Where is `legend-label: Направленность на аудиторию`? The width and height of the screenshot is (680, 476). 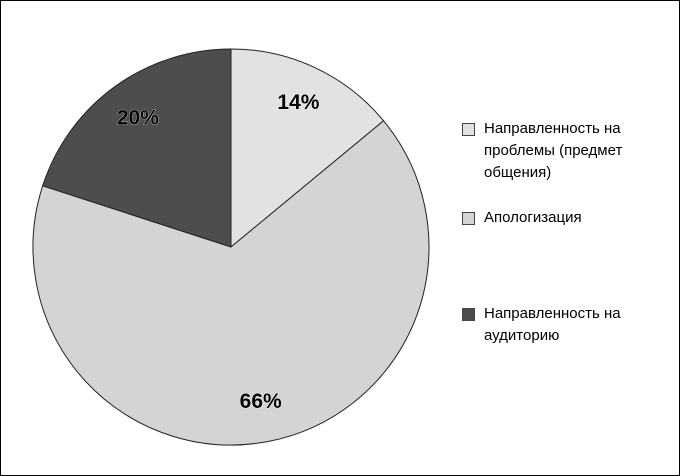 legend-label: Направленность на аудиторию is located at coordinates (552, 324).